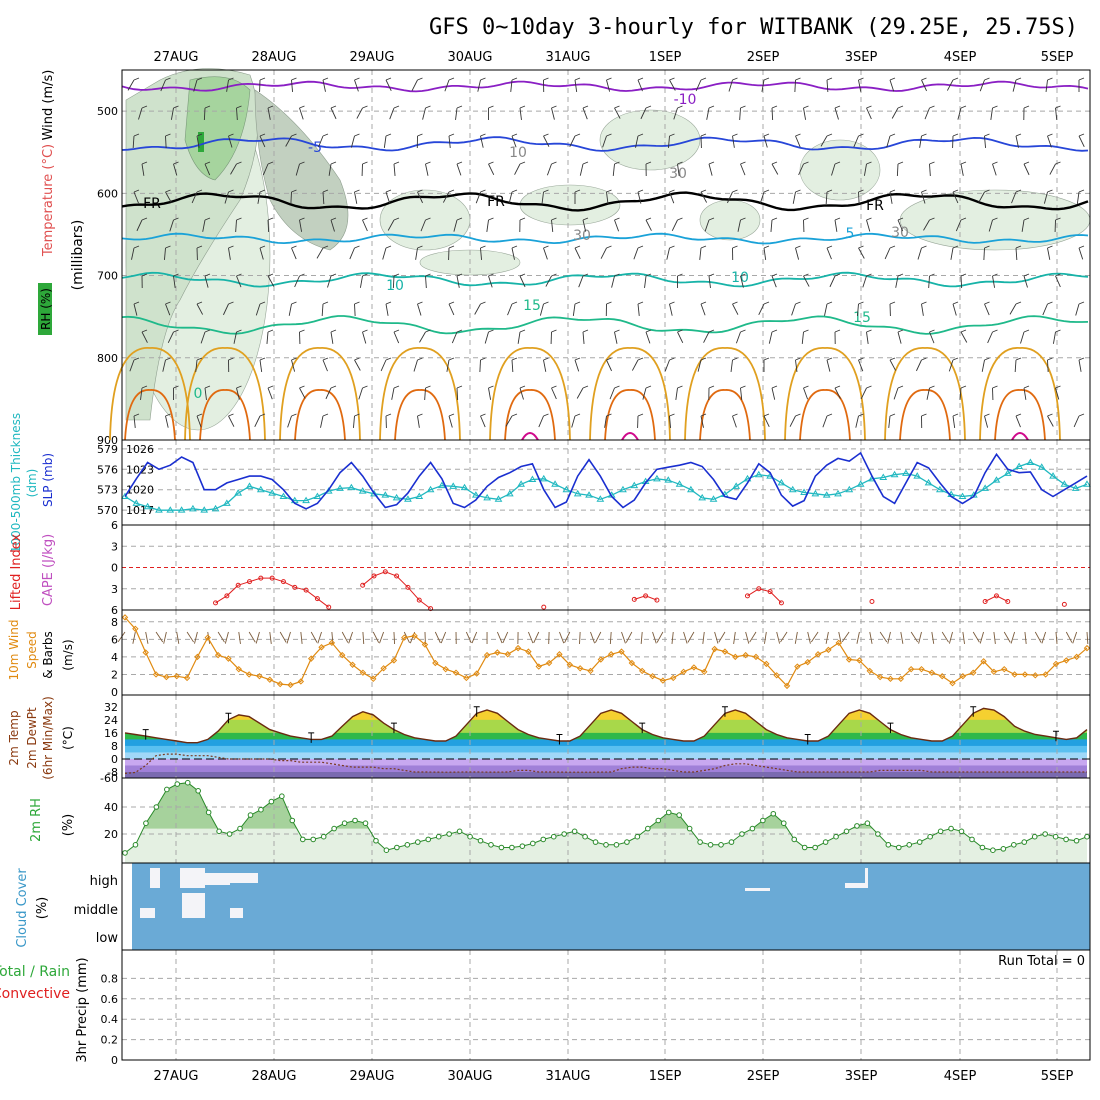 The width and height of the screenshot is (1100, 1100). I want to click on isotherm-label: -10, so click(685, 100).